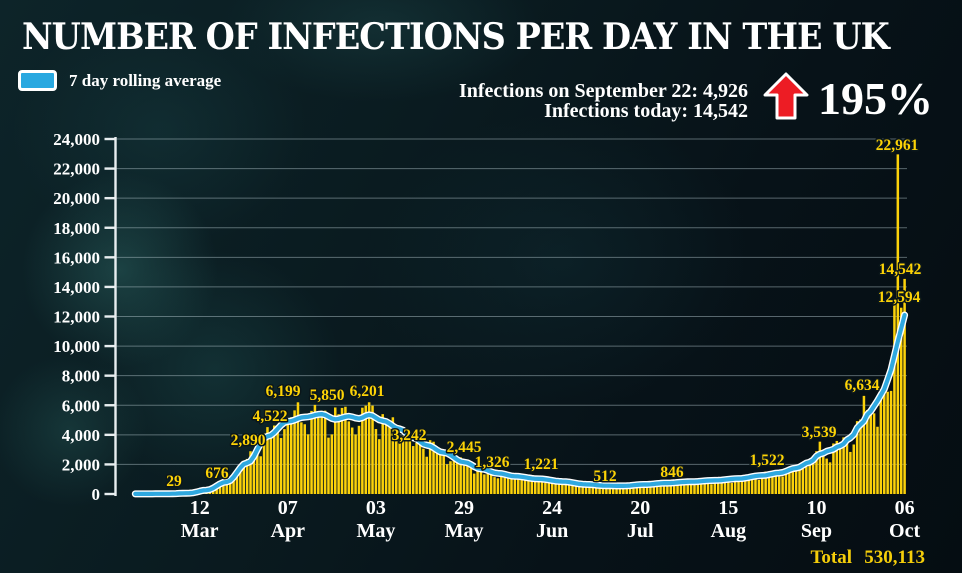  Describe the element at coordinates (862, 385) in the screenshot. I see `svg-text: 6,634` at that location.